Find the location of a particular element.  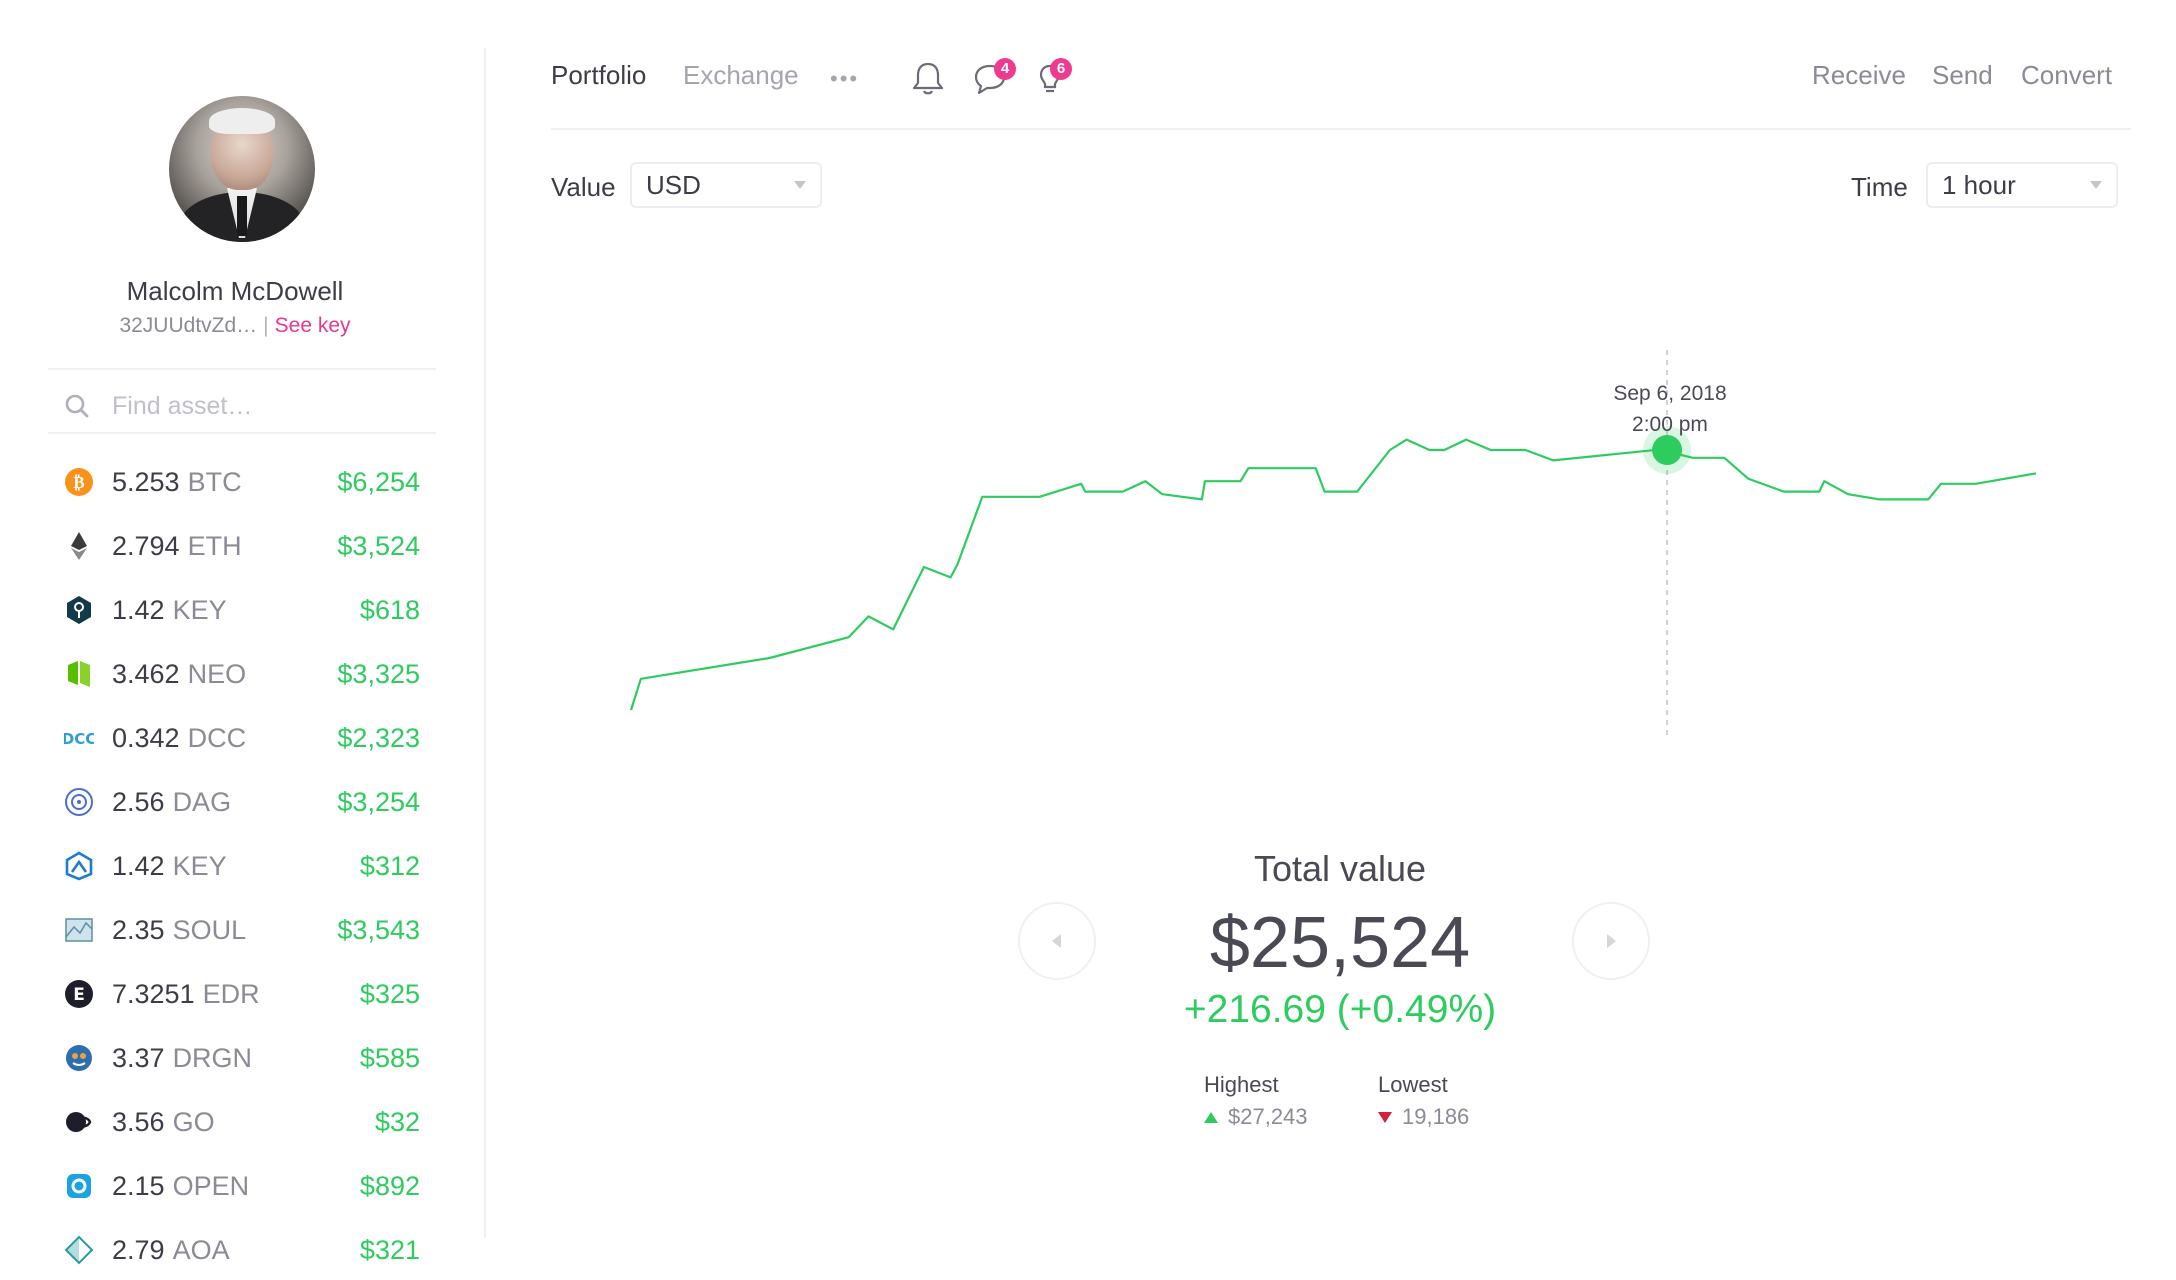

asset-amount: 7.3251 is located at coordinates (153, 993).